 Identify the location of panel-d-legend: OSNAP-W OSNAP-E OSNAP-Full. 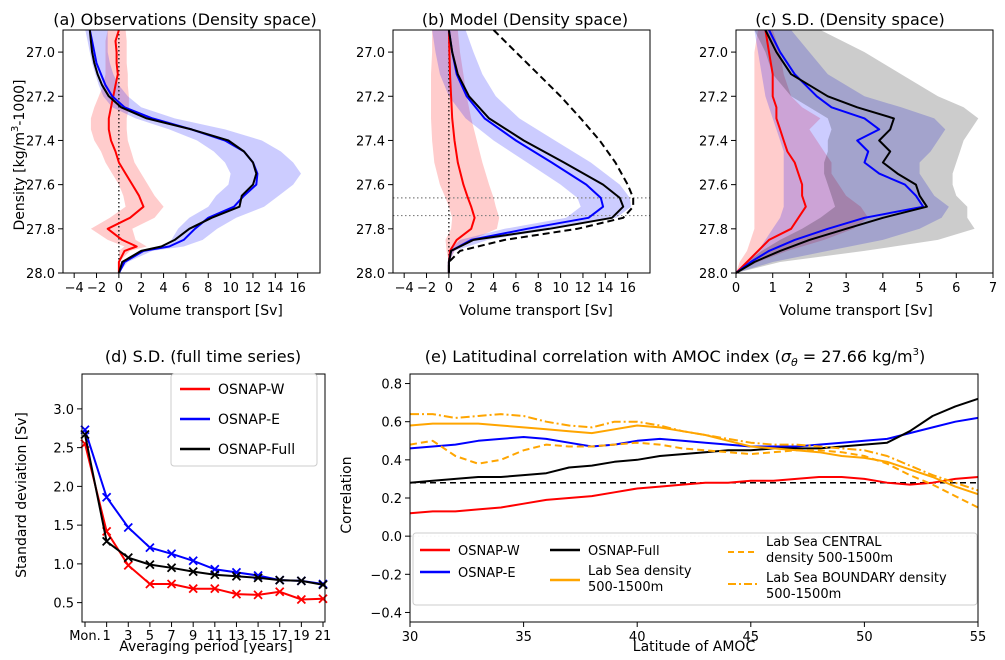
(244, 420).